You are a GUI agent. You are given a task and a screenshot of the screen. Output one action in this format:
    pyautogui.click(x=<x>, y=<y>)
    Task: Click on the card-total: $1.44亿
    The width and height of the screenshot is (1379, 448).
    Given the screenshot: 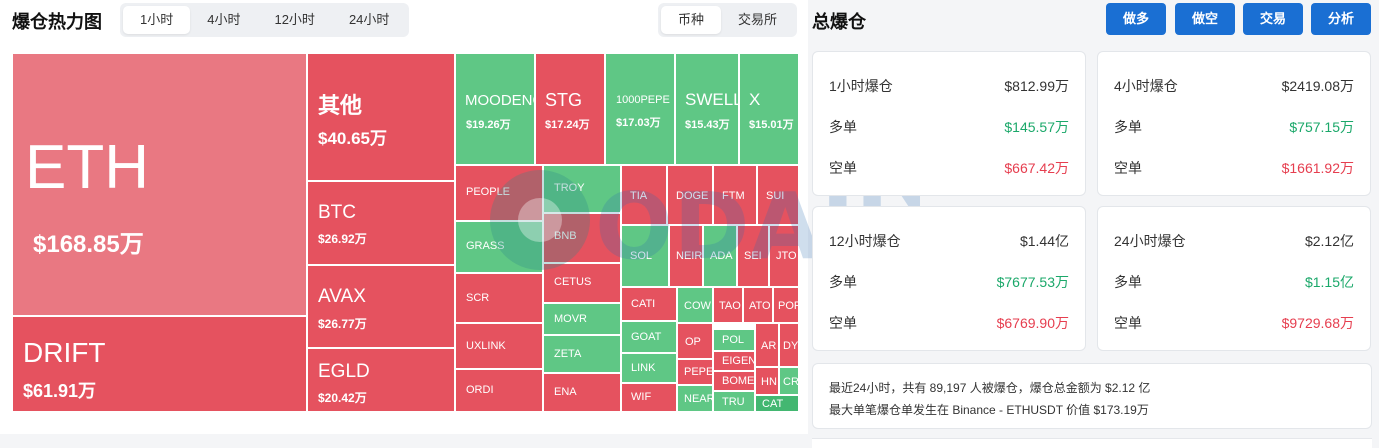 What is the action you would take?
    pyautogui.click(x=1044, y=241)
    